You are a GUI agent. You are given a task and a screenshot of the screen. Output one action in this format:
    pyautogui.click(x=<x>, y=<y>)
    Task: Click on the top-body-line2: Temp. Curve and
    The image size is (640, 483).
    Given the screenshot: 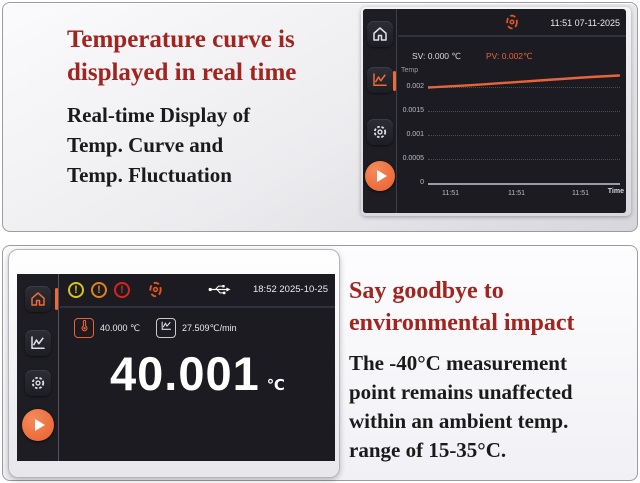 What is the action you would take?
    pyautogui.click(x=145, y=144)
    